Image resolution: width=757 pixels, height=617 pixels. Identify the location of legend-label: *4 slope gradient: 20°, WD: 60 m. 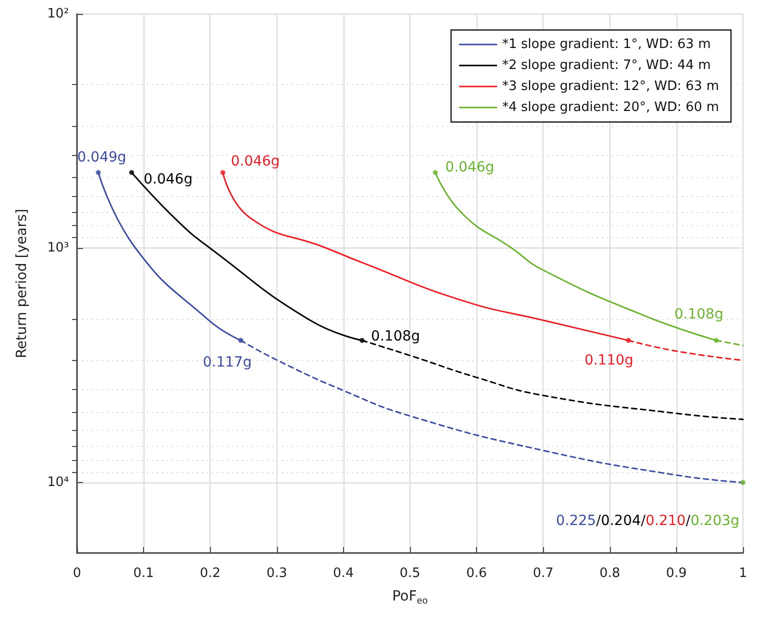
(611, 107).